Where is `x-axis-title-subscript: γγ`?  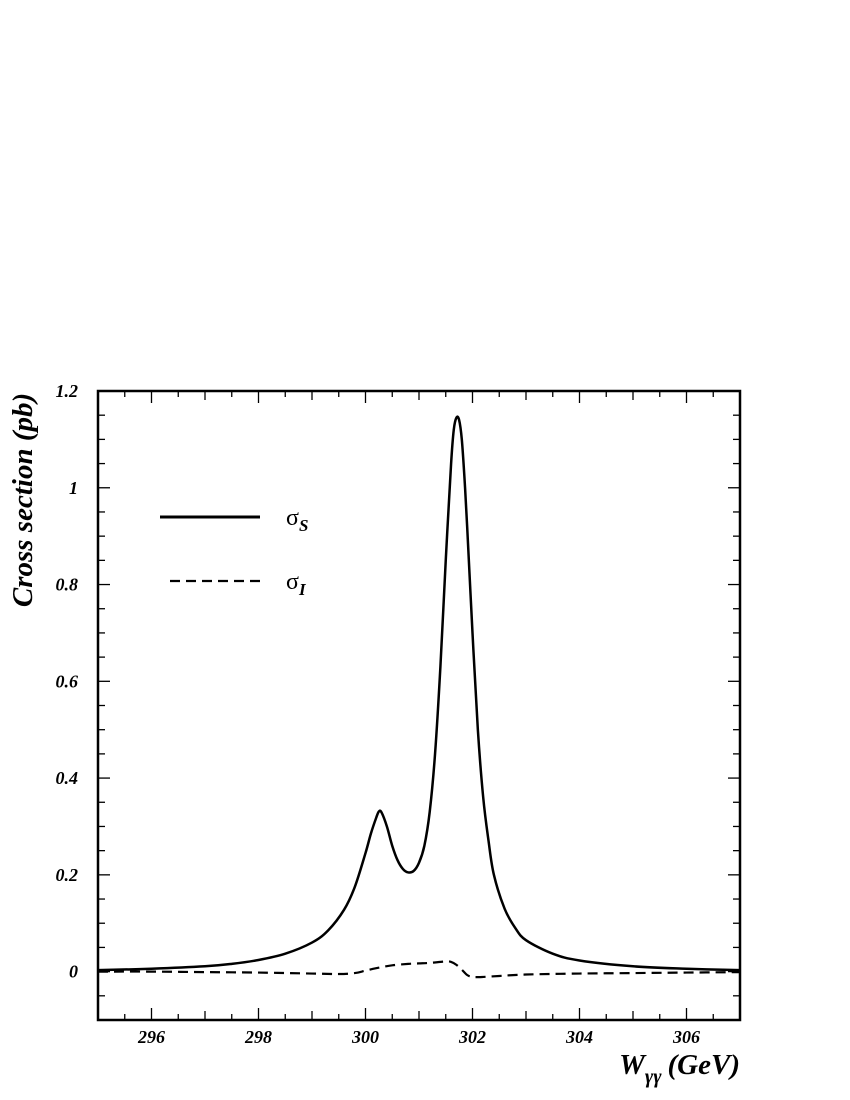 x-axis-title-subscript: γγ is located at coordinates (653, 1077).